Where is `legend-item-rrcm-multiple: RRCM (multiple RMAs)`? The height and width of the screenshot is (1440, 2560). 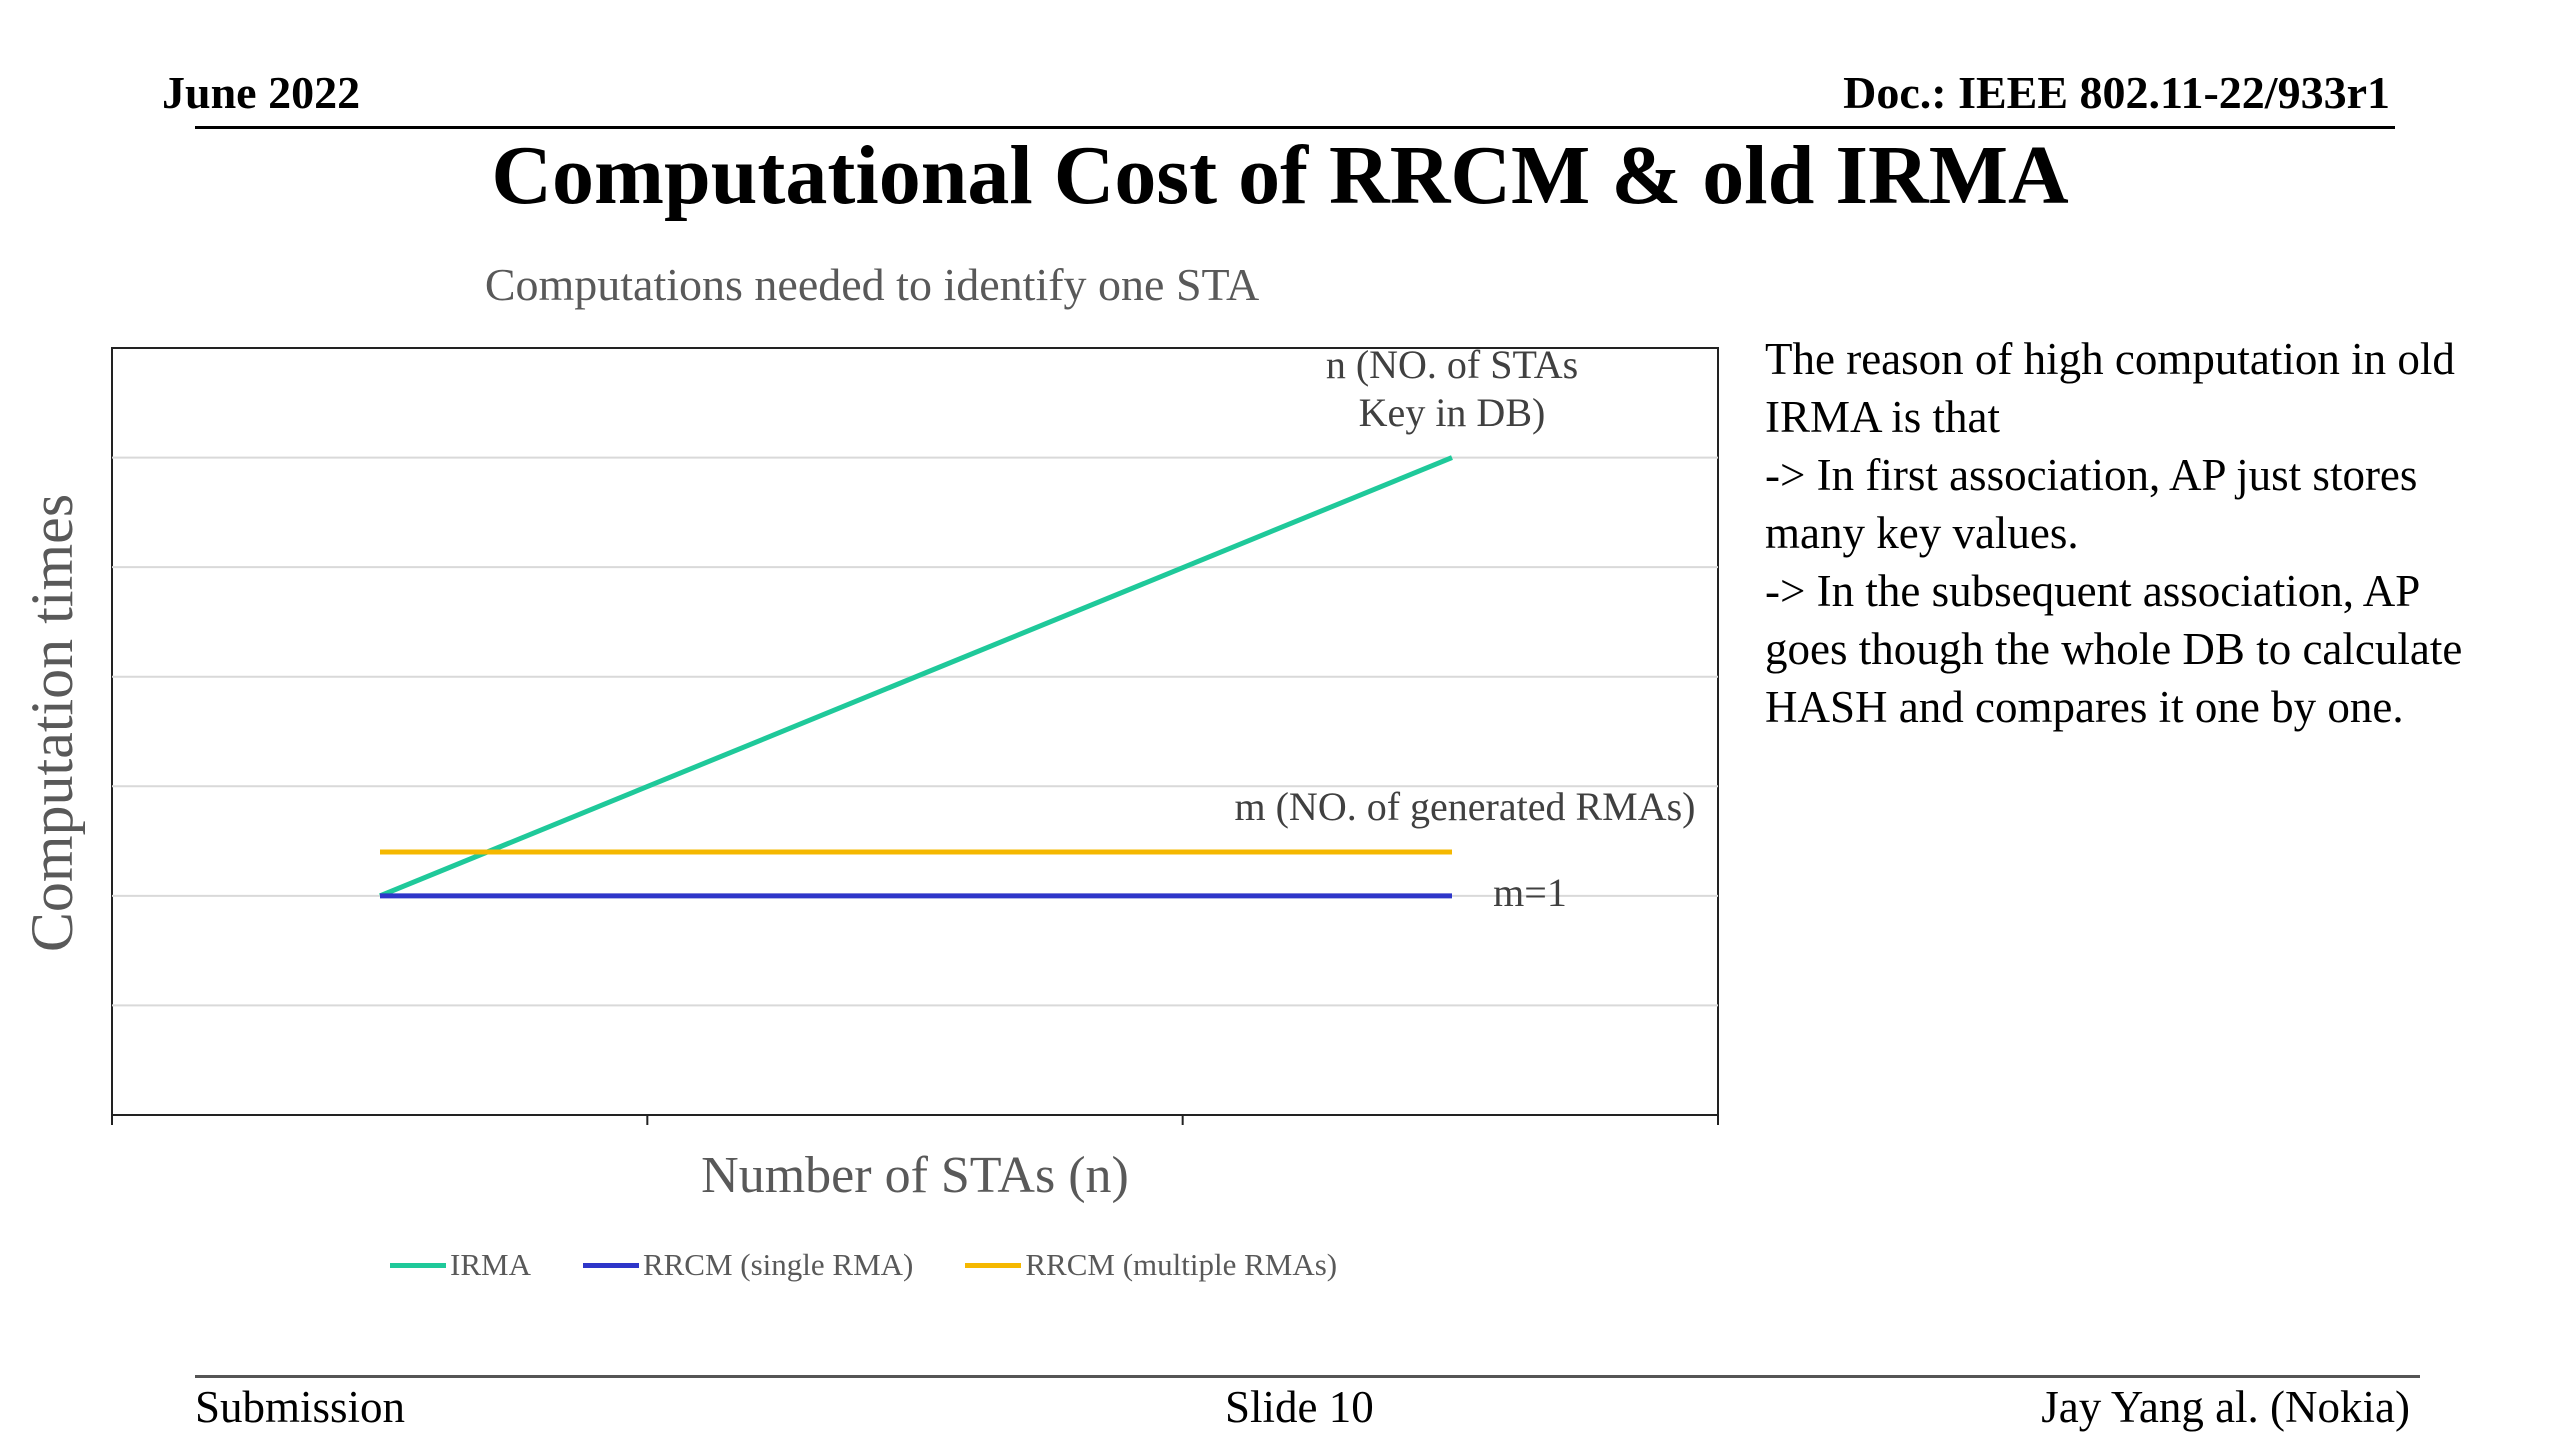
legend-item-rrcm-multiple: RRCM (multiple RMAs) is located at coordinates (1151, 1265).